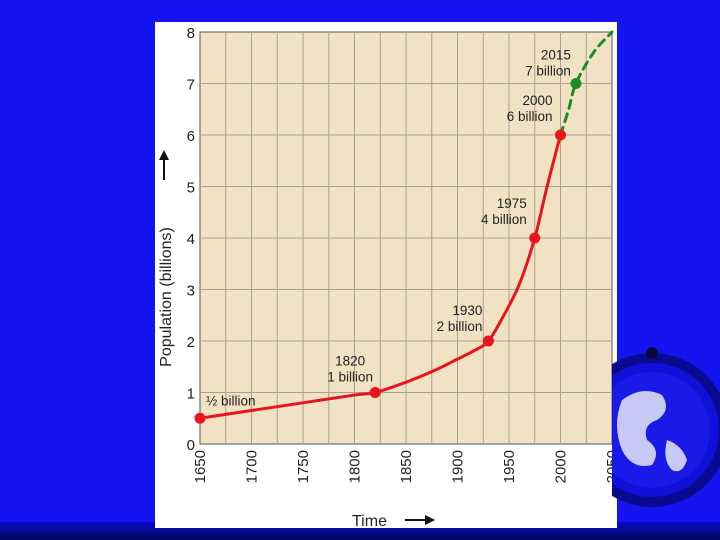  Describe the element at coordinates (530, 116) in the screenshot. I see `data-label: 6 billion` at that location.